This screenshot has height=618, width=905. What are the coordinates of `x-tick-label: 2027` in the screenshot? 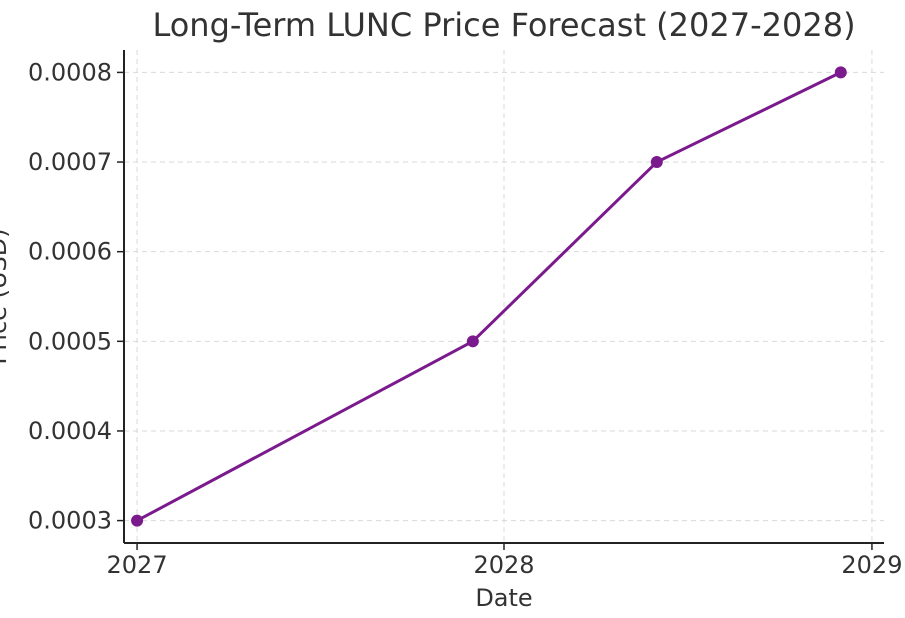 It's located at (137, 565).